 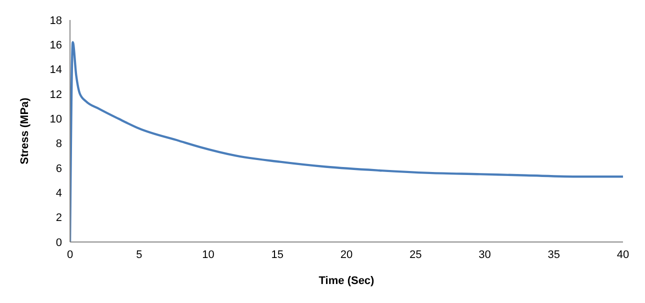 What do you see at coordinates (59, 168) in the screenshot?
I see `y-tick-label: 6` at bounding box center [59, 168].